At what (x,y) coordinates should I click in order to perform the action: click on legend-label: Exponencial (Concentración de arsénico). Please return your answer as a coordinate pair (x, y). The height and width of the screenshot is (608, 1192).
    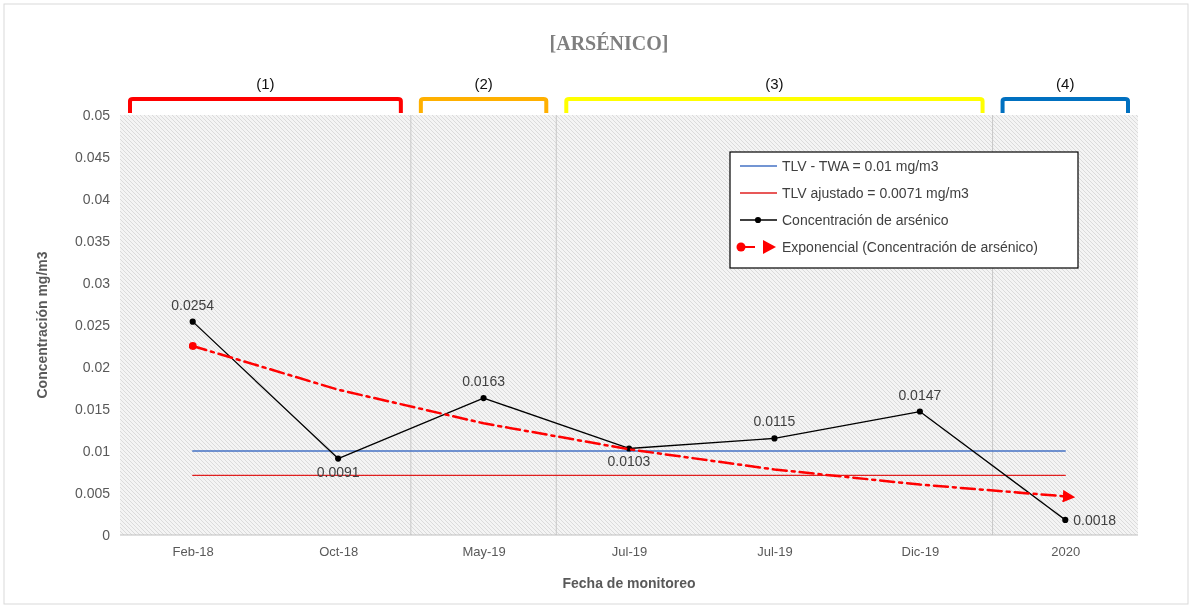
    Looking at the image, I should click on (910, 247).